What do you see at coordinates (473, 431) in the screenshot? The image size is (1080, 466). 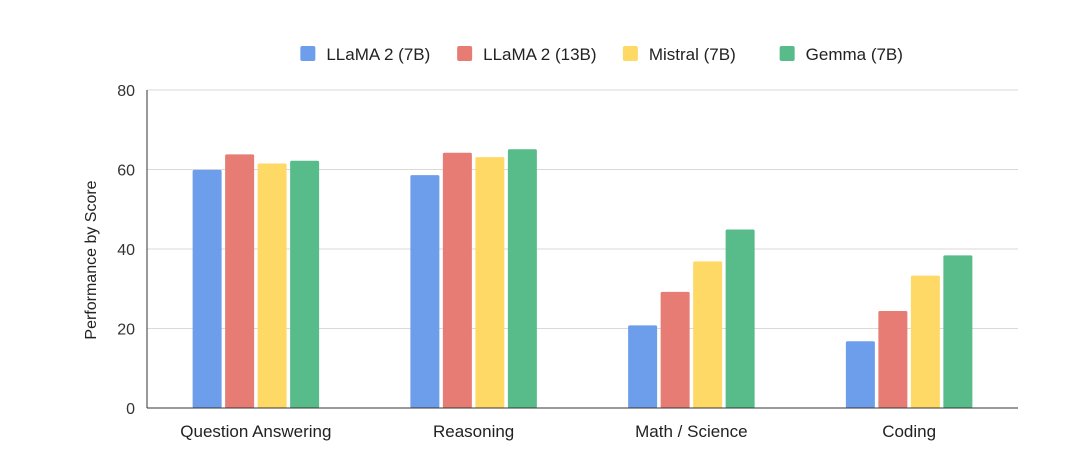 I see `x-category-label: Reasoning` at bounding box center [473, 431].